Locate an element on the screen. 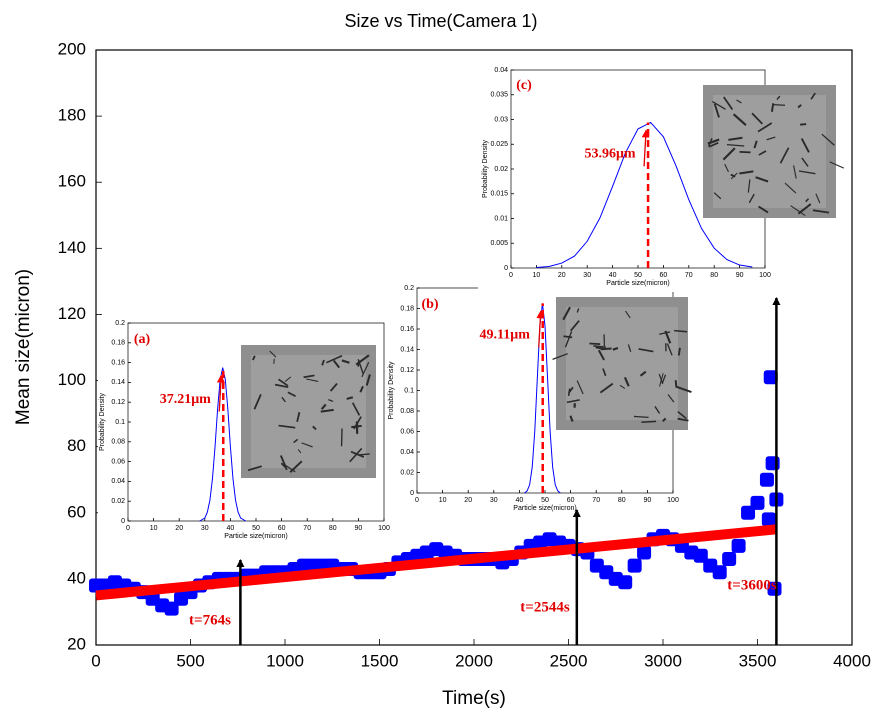 The width and height of the screenshot is (882, 712). y-tick-label: 0.16 is located at coordinates (118, 362).